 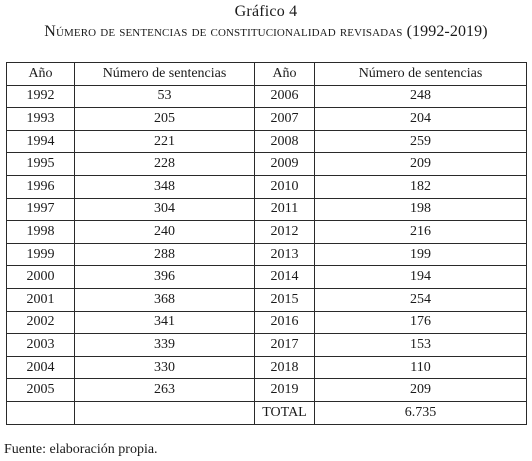 I want to click on cell-count: 6.735, so click(x=420, y=412).